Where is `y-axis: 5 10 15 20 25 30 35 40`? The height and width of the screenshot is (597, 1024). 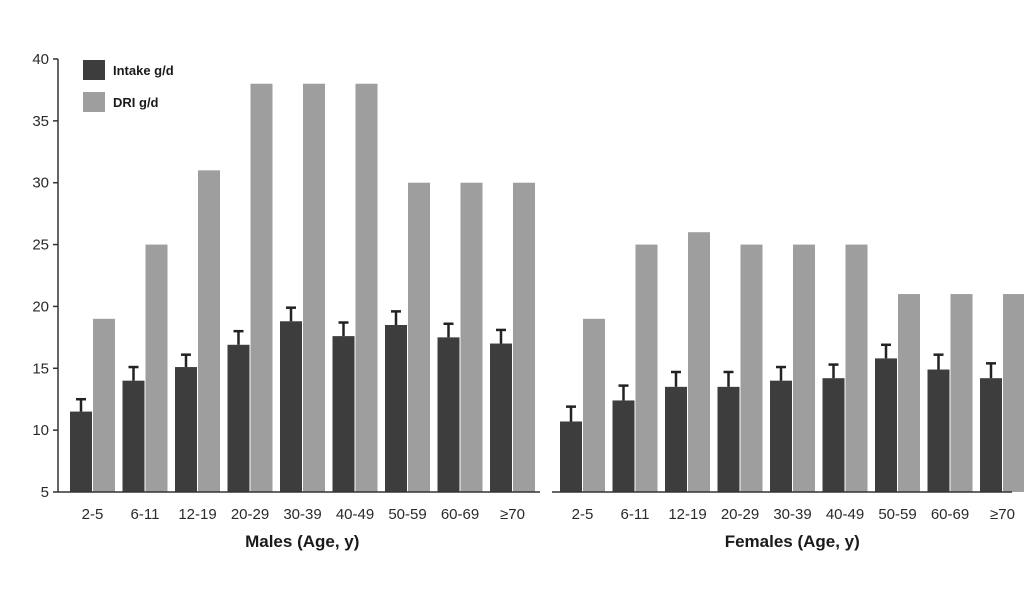 y-axis: 5 10 15 20 25 30 35 40 is located at coordinates (45, 276).